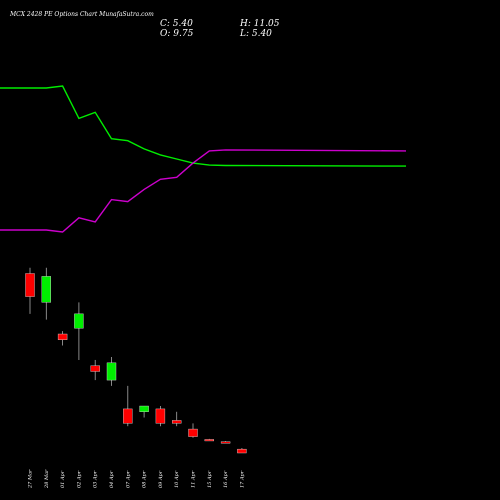 This screenshot has height=500, width=500. What do you see at coordinates (226, 479) in the screenshot?
I see `x-tick-label: 16 Apr` at bounding box center [226, 479].